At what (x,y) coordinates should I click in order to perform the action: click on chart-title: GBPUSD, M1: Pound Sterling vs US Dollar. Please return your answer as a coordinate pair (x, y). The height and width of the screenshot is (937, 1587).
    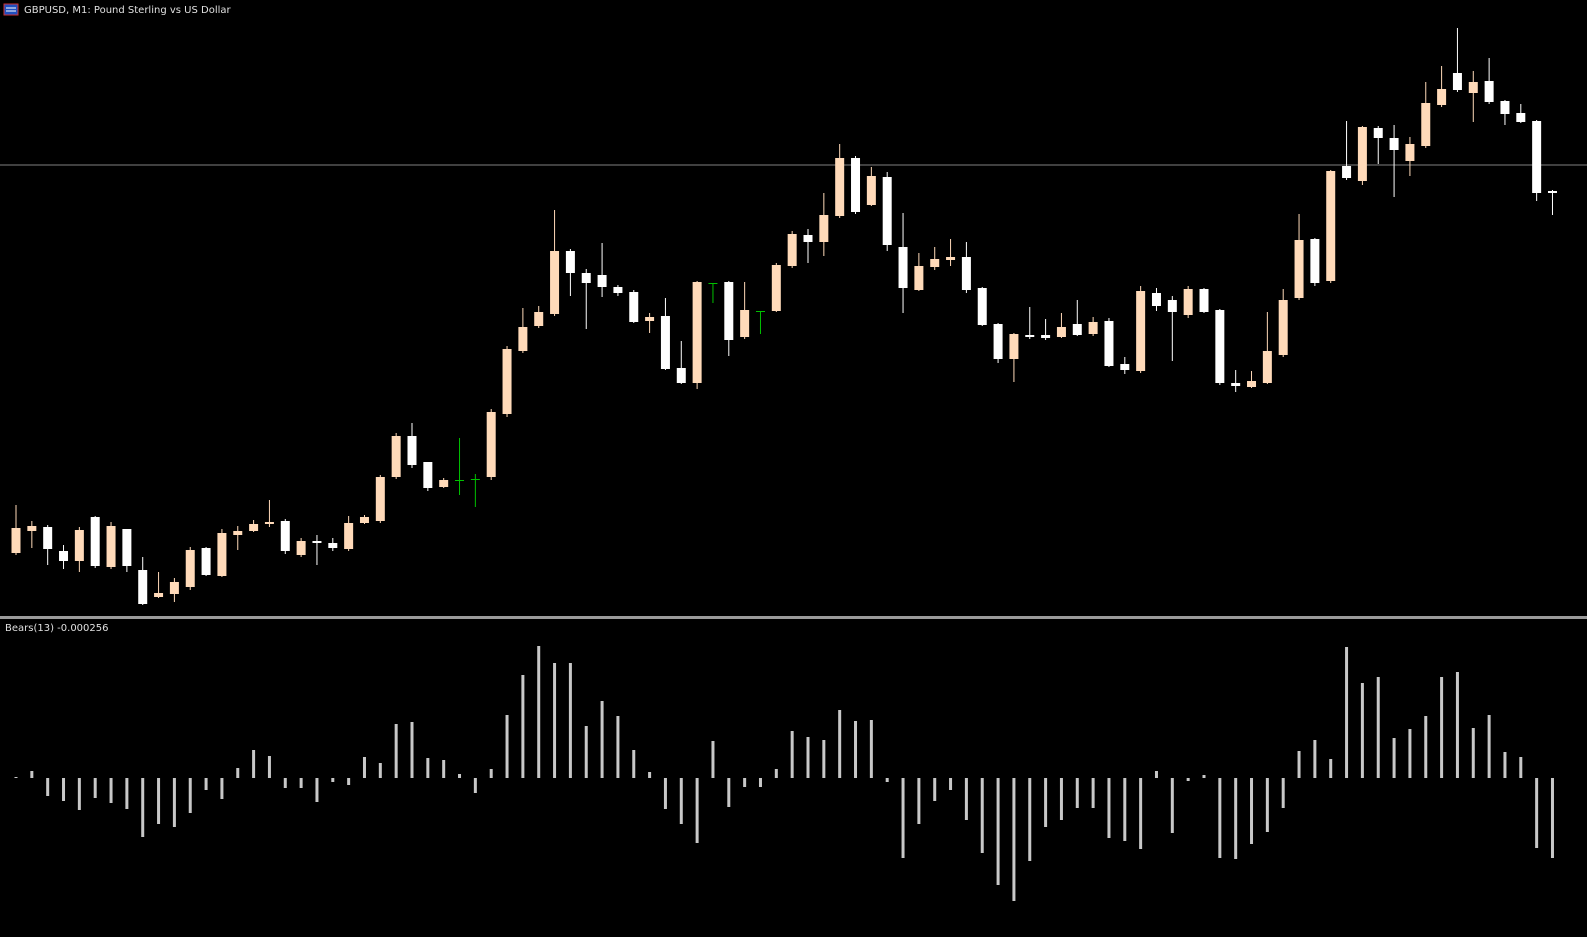
    Looking at the image, I should click on (128, 10).